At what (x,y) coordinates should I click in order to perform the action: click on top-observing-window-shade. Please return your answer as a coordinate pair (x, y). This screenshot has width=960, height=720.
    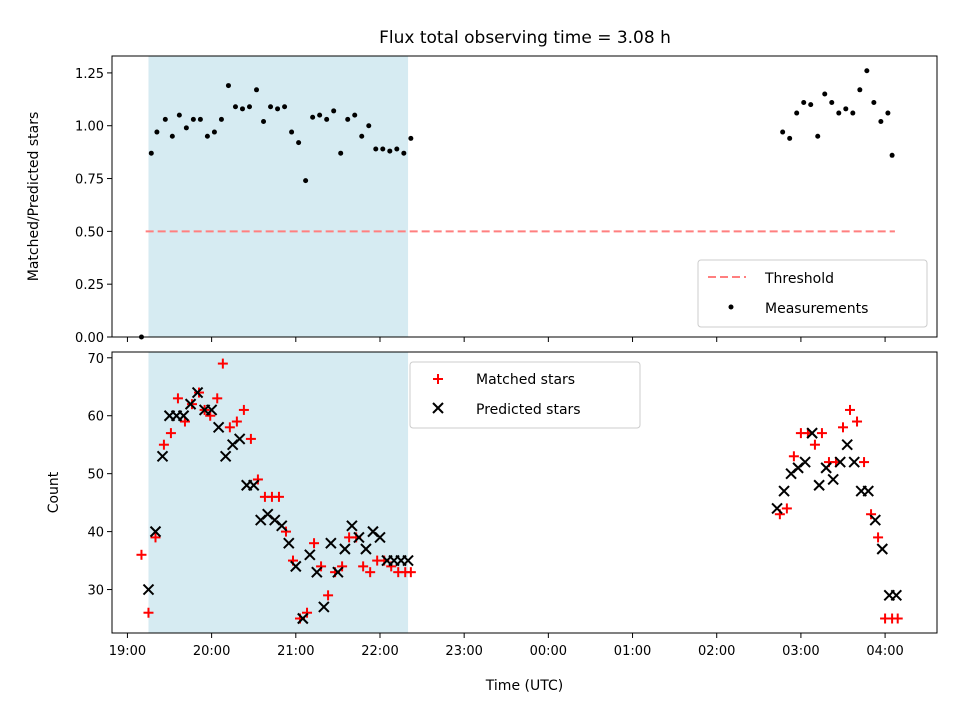
    Looking at the image, I should click on (278, 196).